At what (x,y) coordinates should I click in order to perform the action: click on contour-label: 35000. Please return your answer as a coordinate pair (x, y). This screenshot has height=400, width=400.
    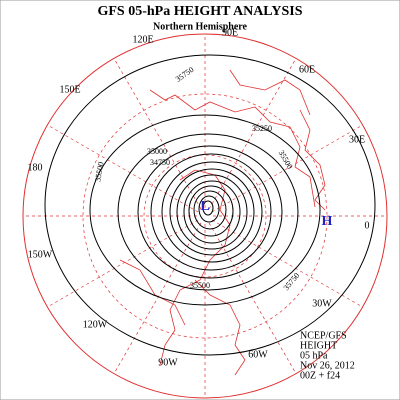
    Looking at the image, I should click on (157, 151).